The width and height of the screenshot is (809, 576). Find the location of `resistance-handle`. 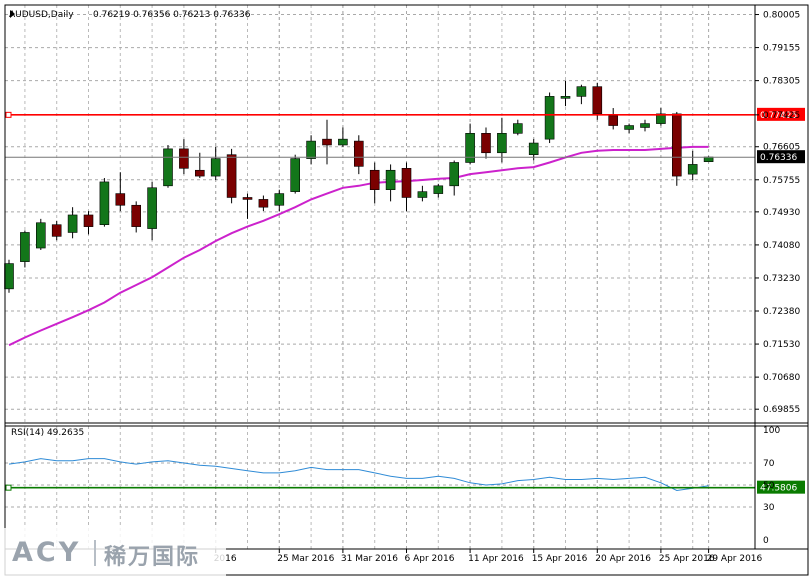

resistance-handle is located at coordinates (8, 114).